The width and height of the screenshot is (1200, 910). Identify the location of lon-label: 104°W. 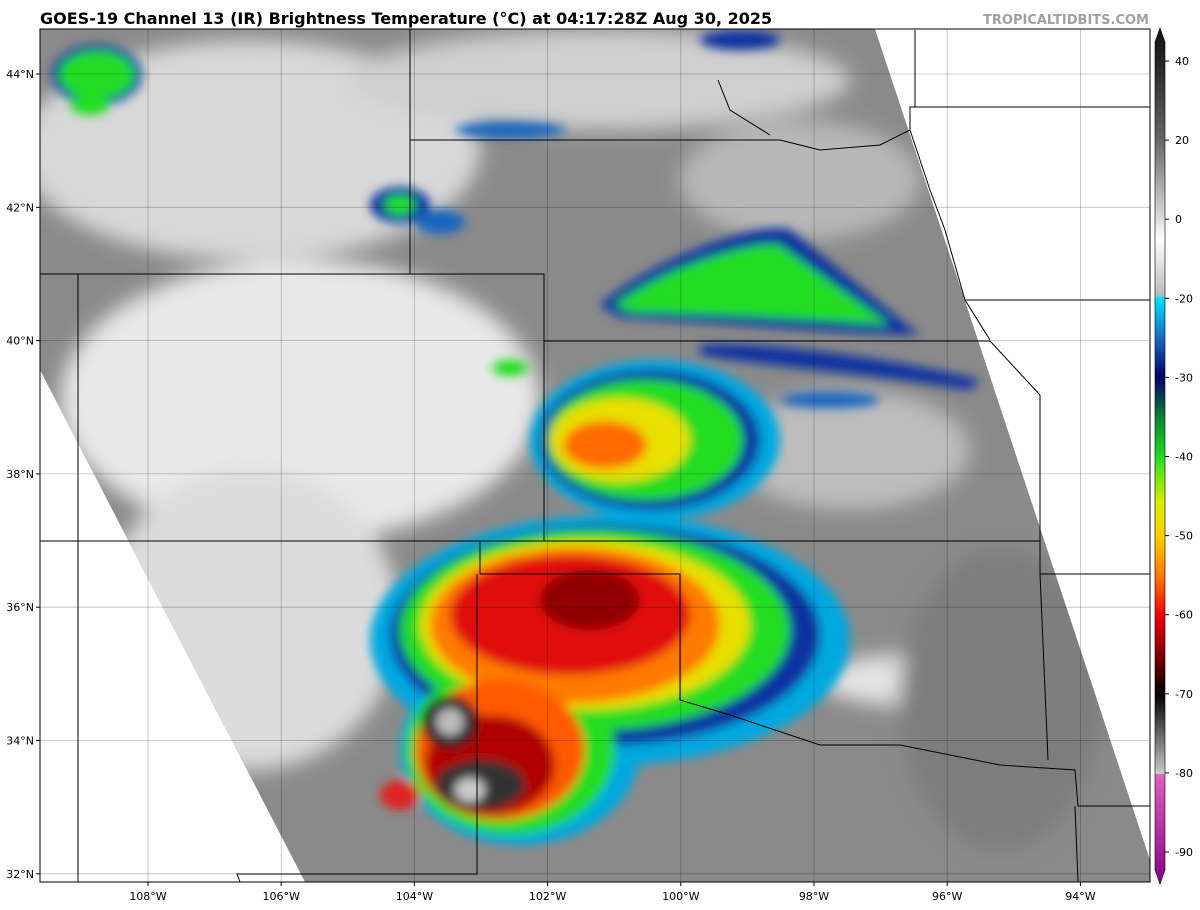
(414, 896).